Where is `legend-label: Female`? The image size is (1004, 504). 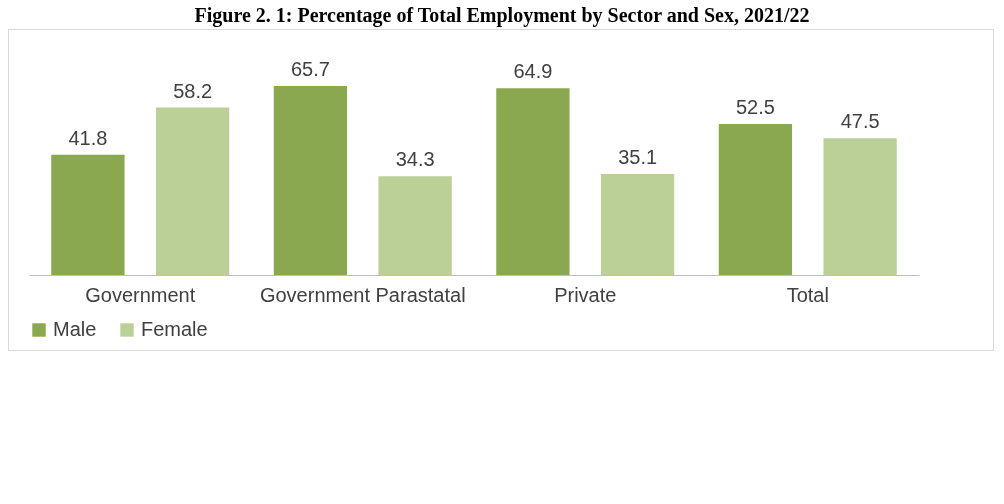 legend-label: Female is located at coordinates (174, 329).